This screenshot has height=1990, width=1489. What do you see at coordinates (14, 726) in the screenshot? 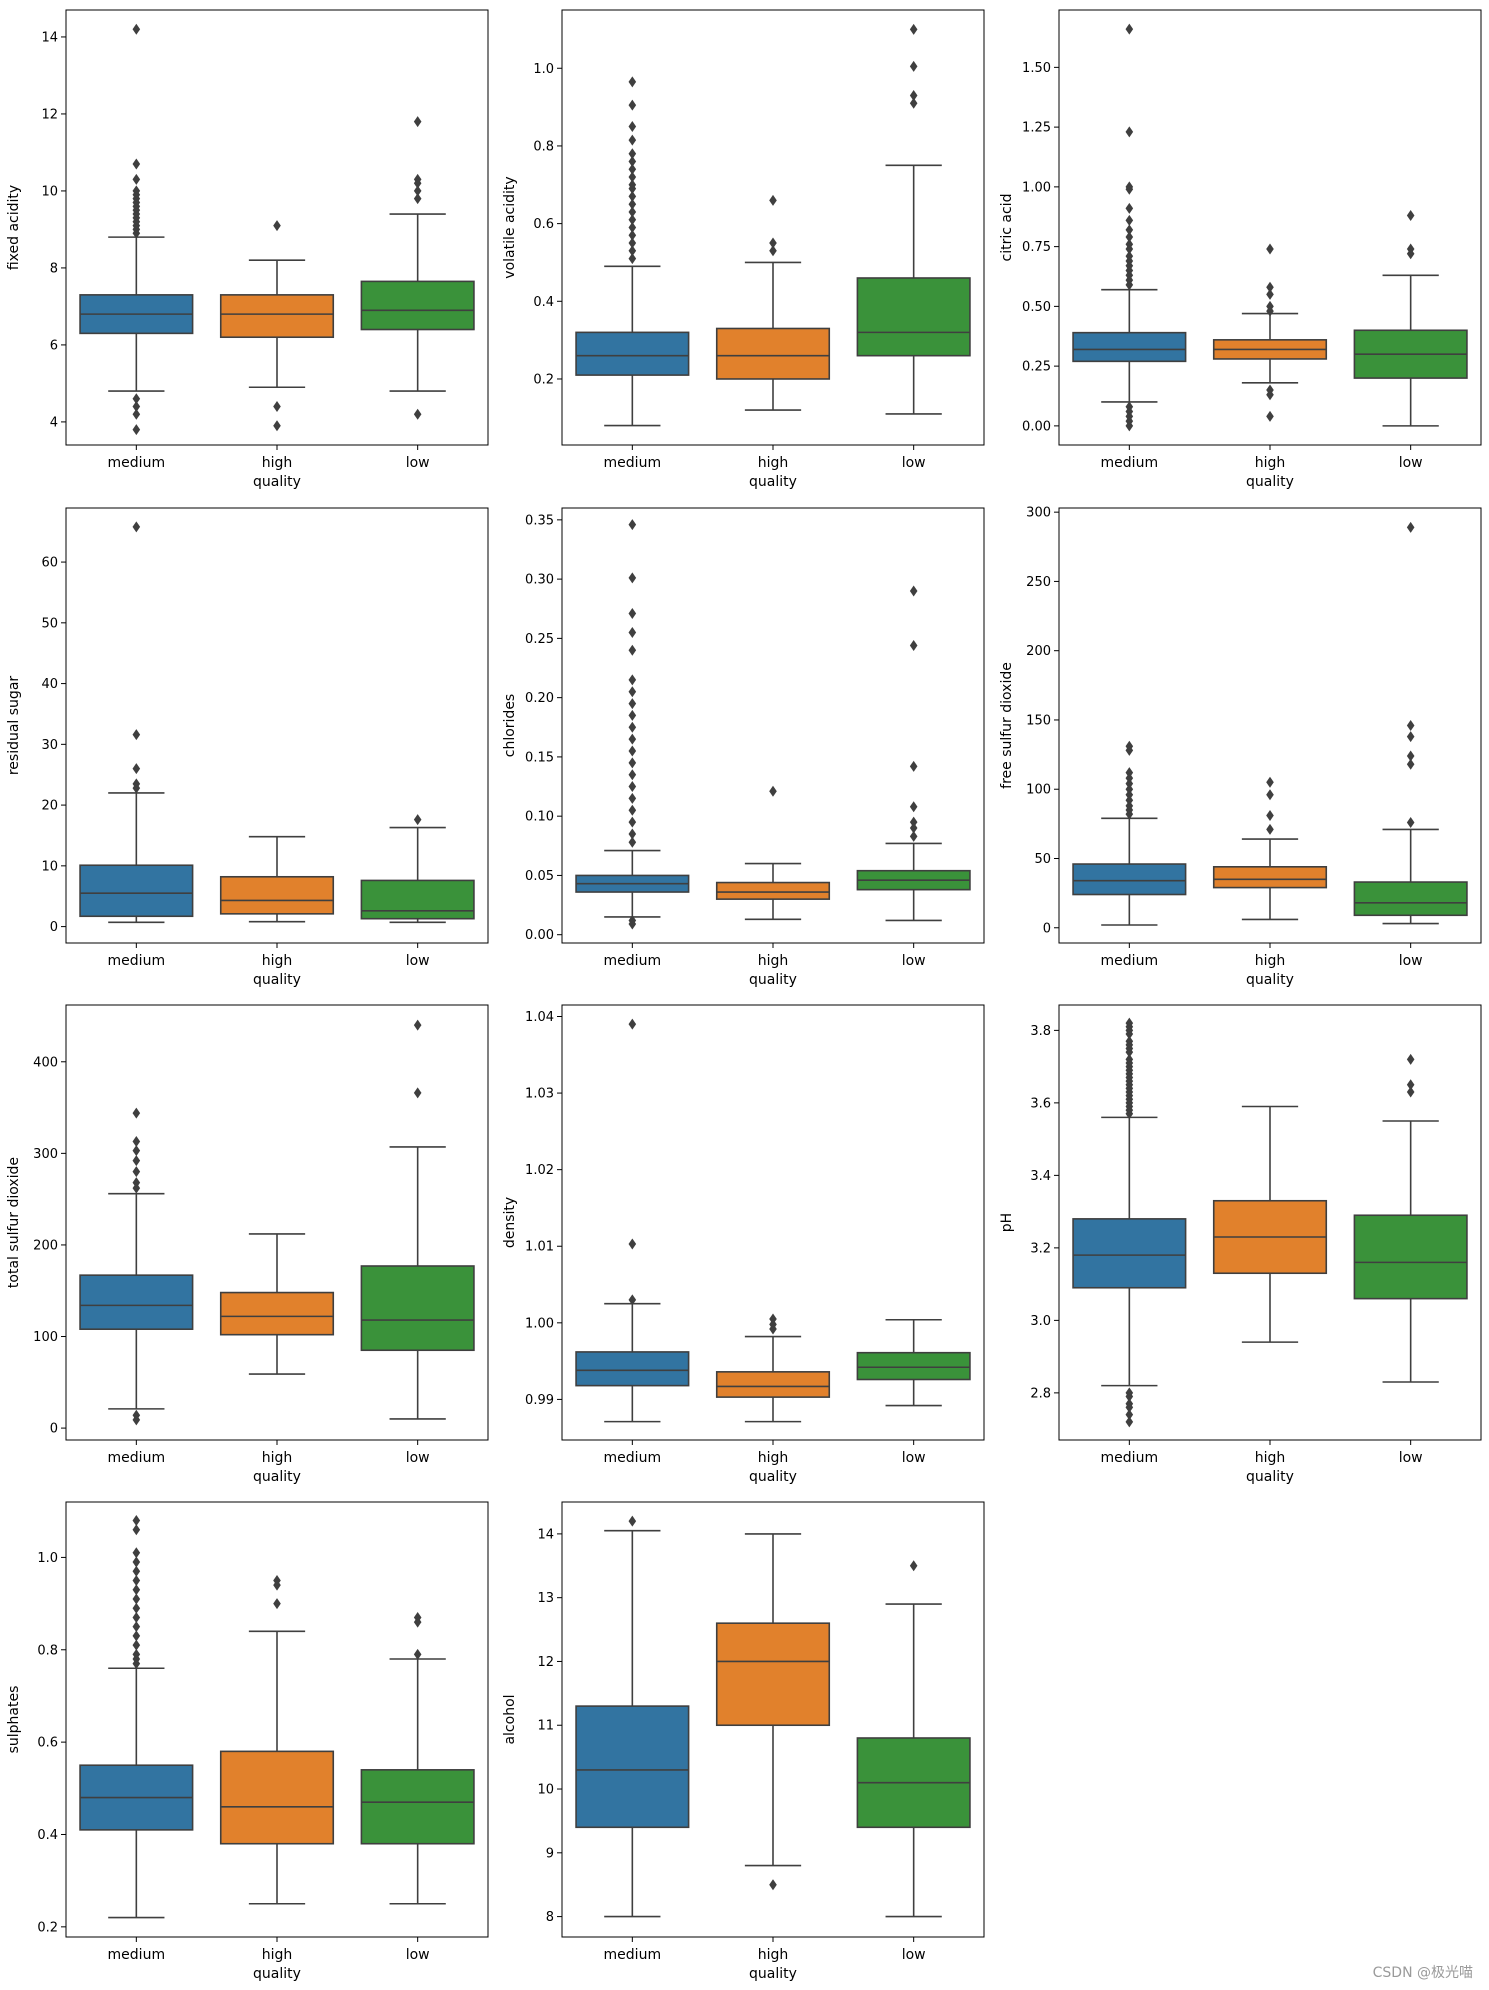
I see `y-axis-label: residual sugar` at bounding box center [14, 726].